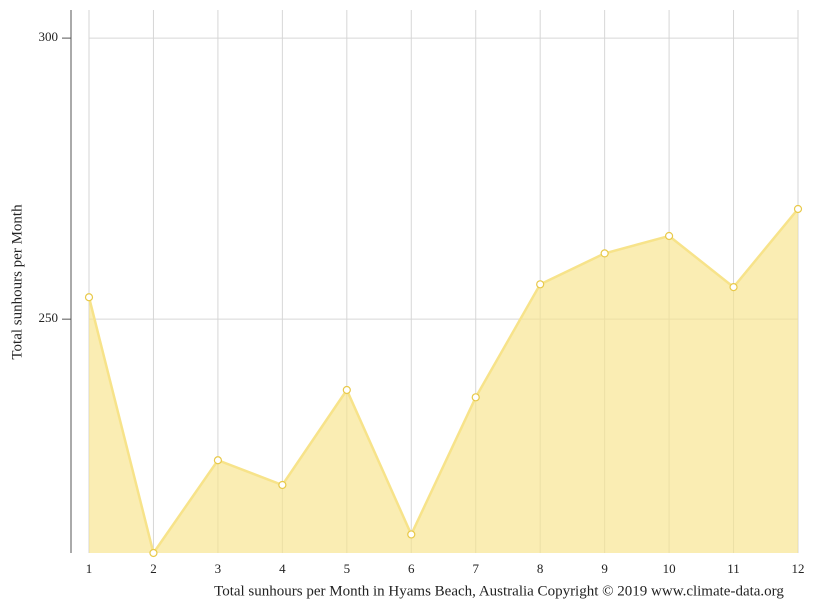 This screenshot has width=815, height=611. Describe the element at coordinates (17, 282) in the screenshot. I see `y-axis-label: Total sunhours per Month` at that location.